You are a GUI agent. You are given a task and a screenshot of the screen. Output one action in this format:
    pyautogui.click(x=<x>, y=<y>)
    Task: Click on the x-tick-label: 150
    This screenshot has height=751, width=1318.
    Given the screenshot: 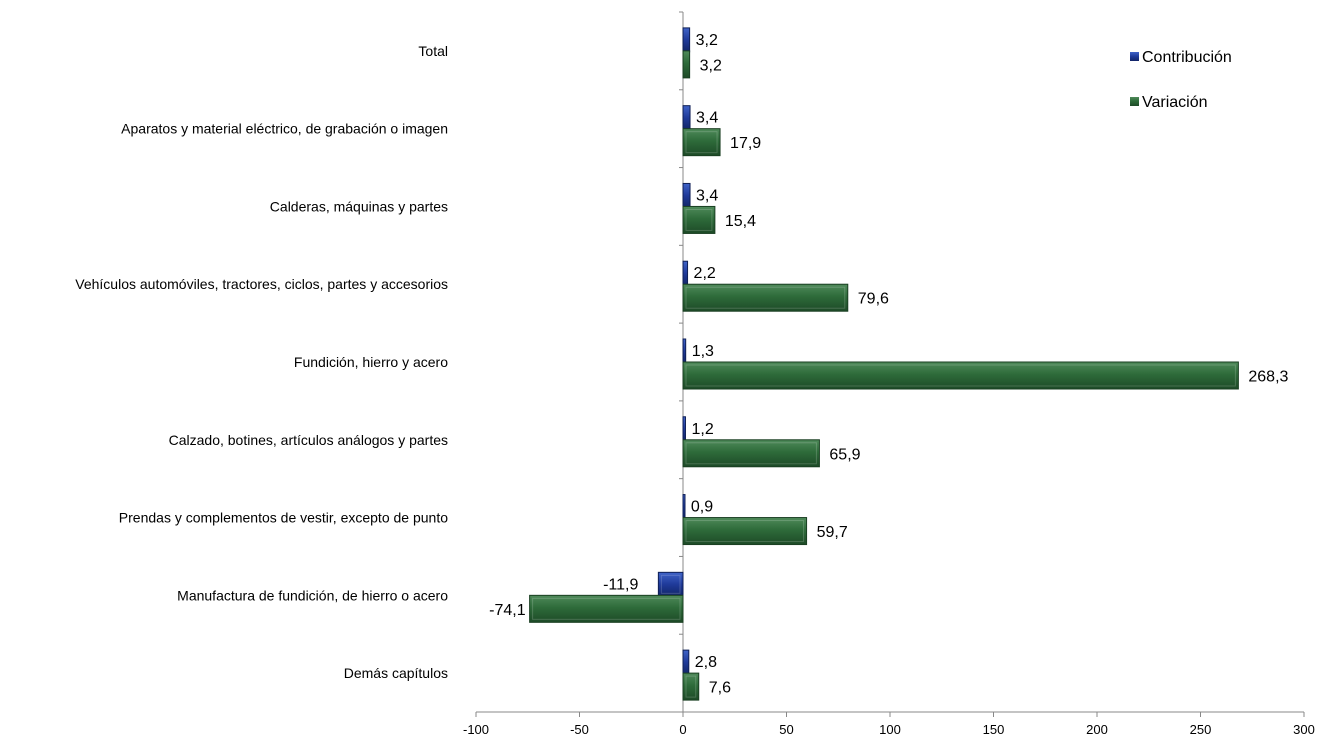 What is the action you would take?
    pyautogui.click(x=994, y=729)
    